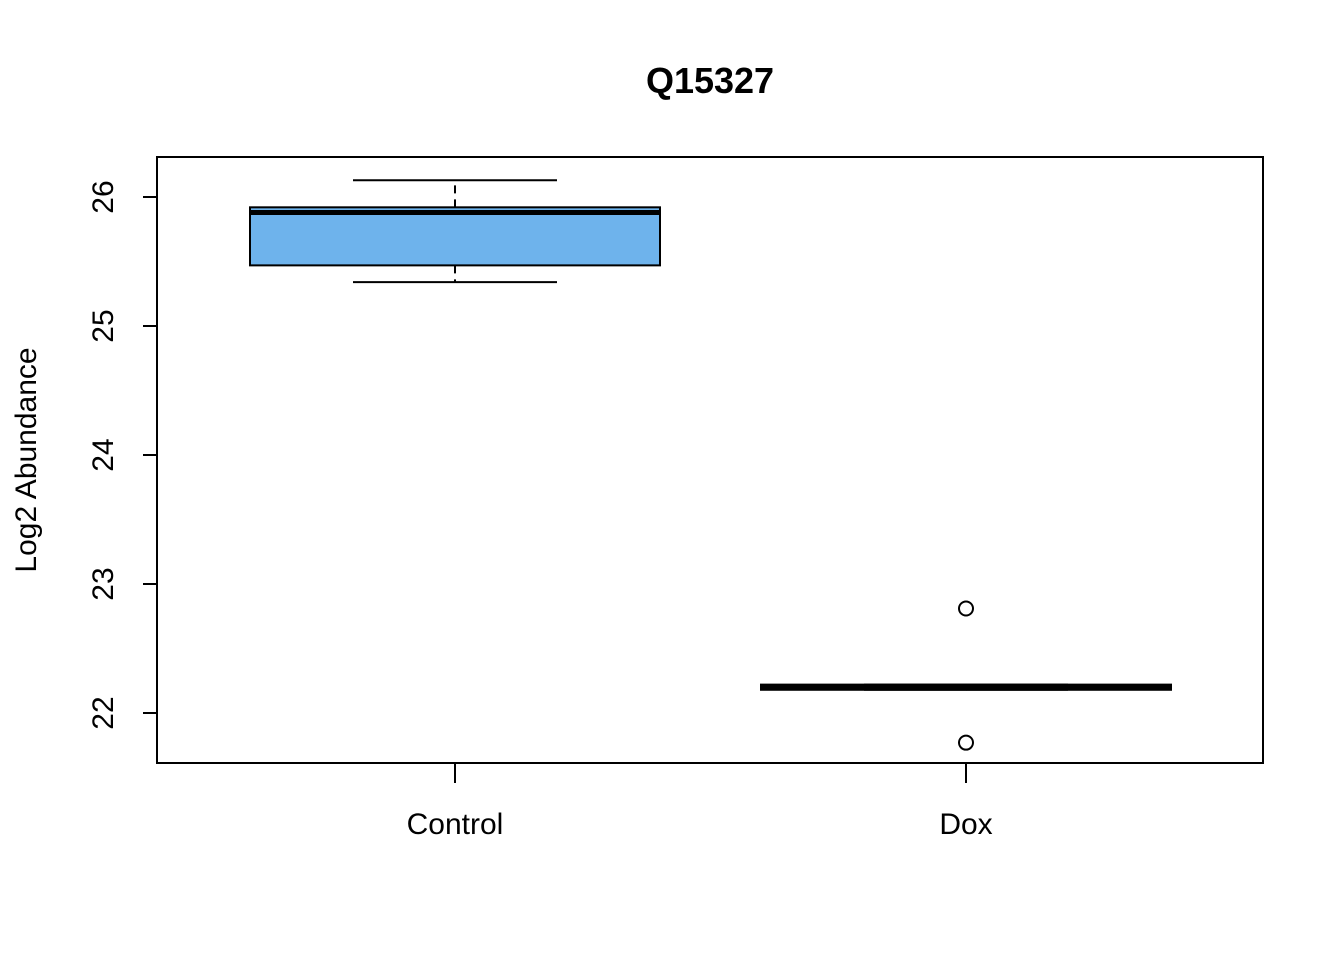 The width and height of the screenshot is (1344, 960). I want to click on y-tick-label: 22, so click(103, 712).